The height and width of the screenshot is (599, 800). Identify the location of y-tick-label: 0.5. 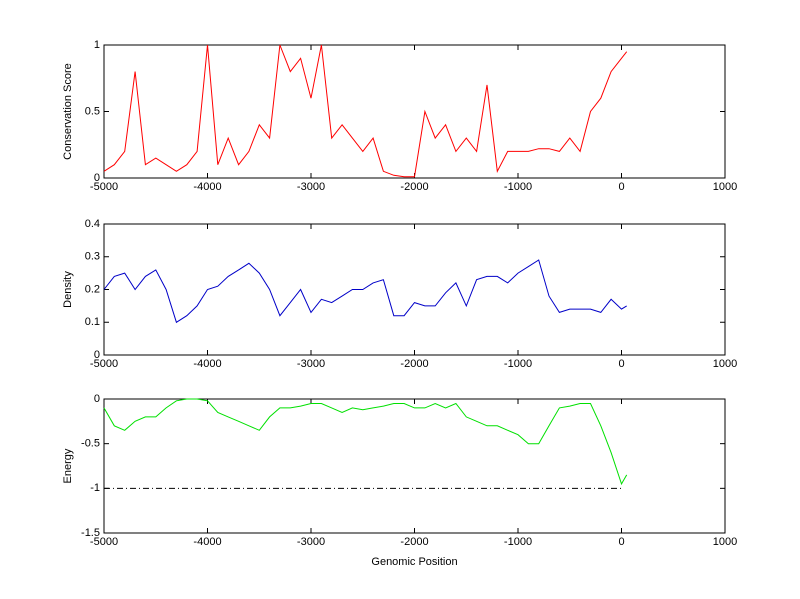
(92, 111).